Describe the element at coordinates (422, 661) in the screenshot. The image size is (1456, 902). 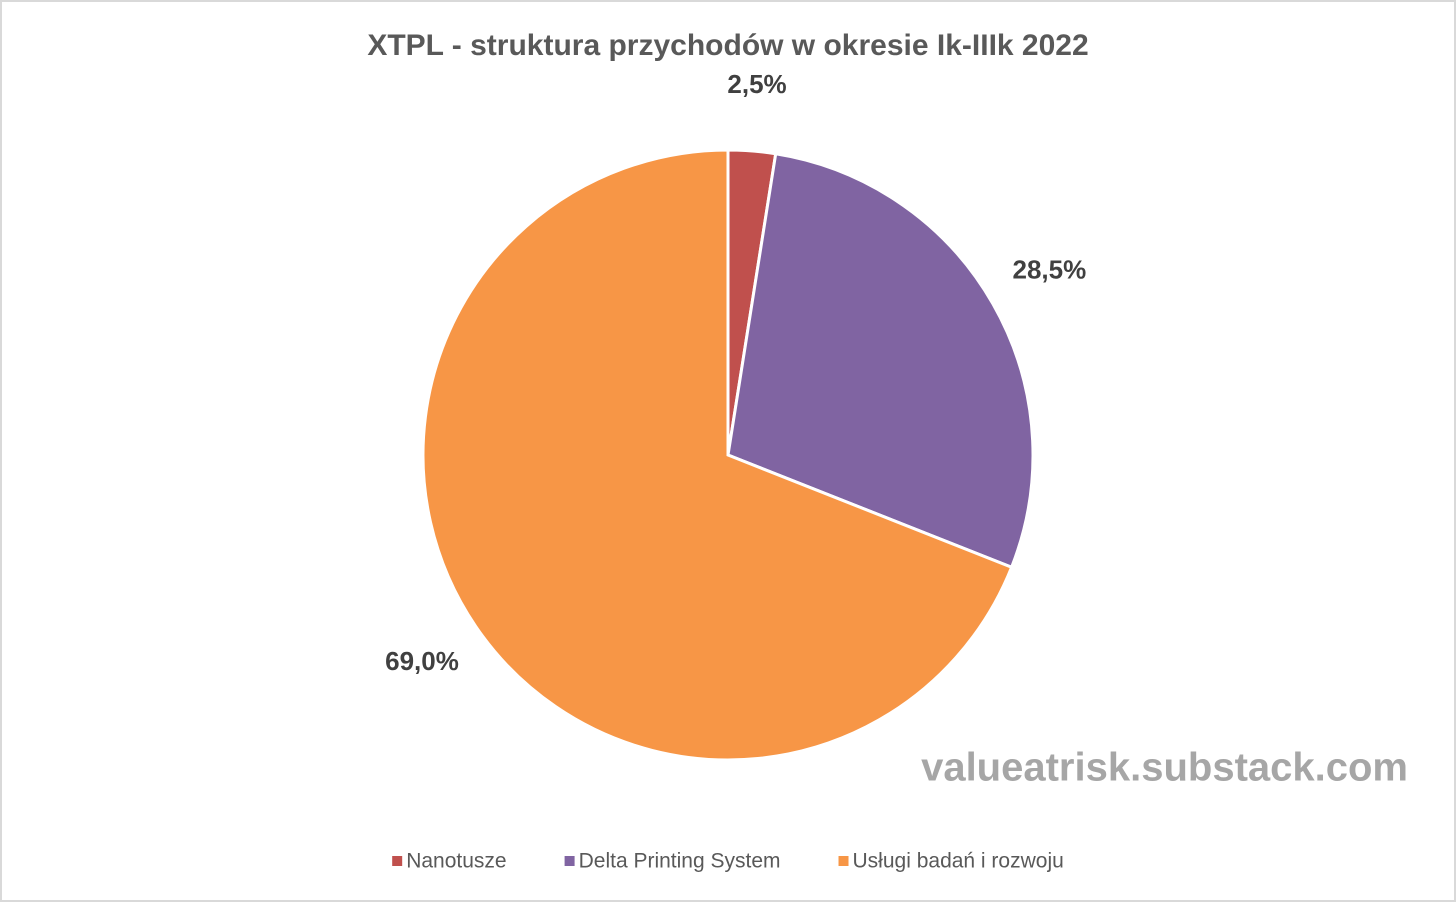
I see `data-label: 69,0%` at that location.